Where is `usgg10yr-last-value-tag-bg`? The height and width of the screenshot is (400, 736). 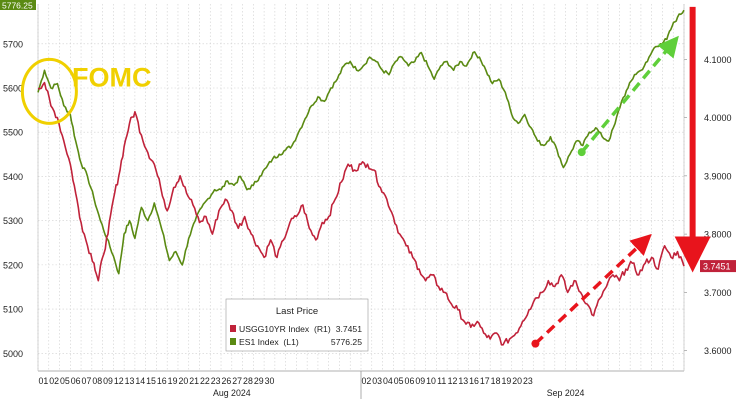
usgg10yr-last-value-tag-bg is located at coordinates (718, 266).